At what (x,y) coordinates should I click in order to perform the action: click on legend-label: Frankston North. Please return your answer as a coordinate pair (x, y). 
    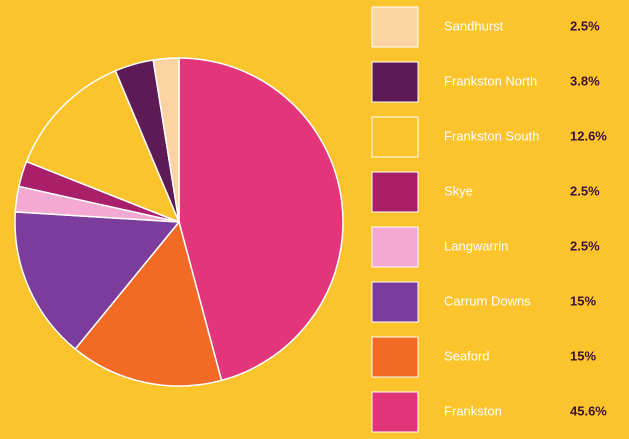
    Looking at the image, I should click on (490, 80).